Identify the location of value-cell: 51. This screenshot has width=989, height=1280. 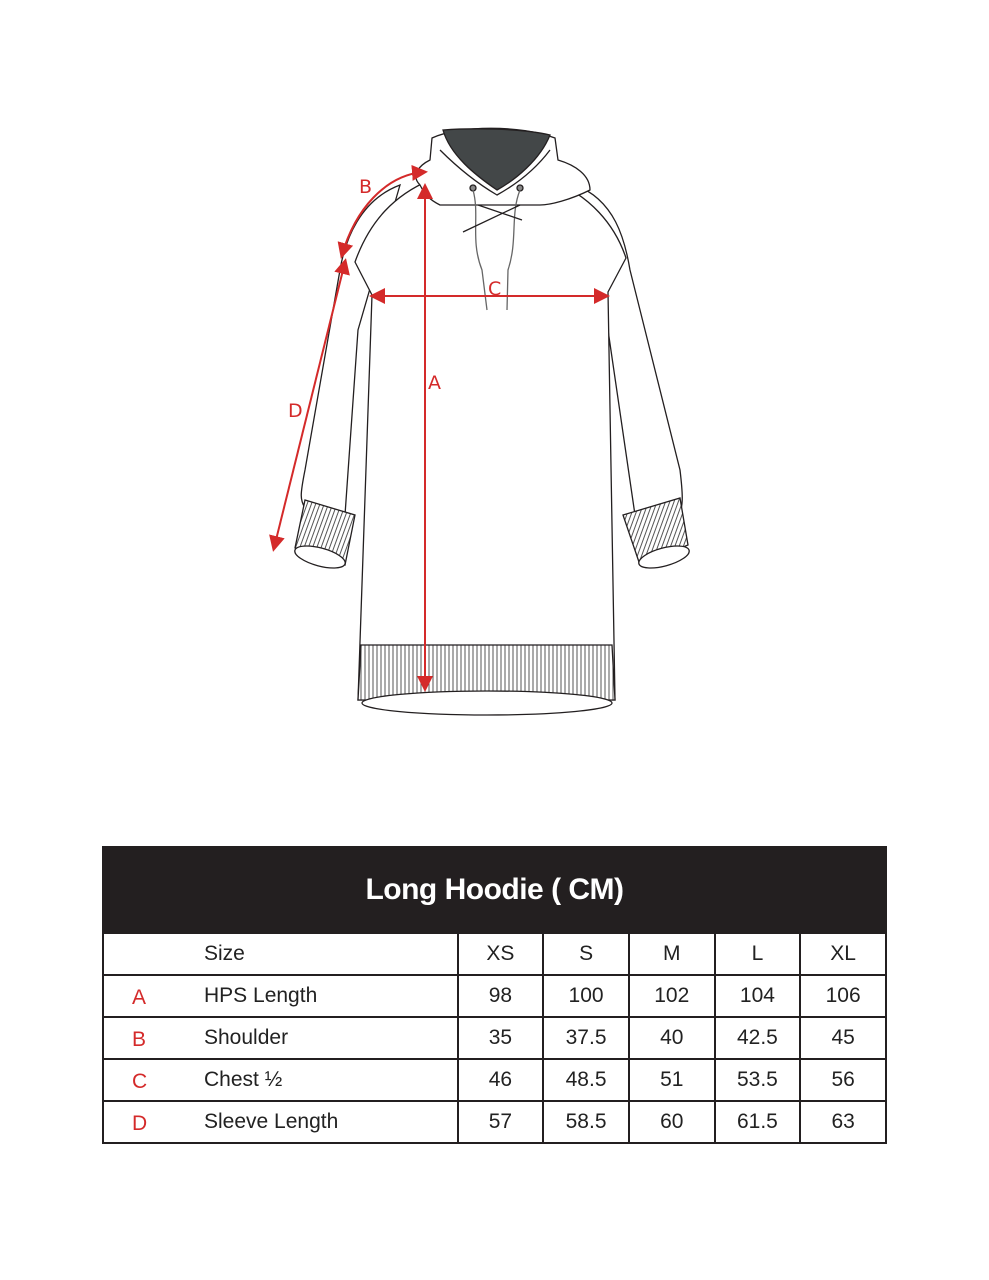
(671, 1080).